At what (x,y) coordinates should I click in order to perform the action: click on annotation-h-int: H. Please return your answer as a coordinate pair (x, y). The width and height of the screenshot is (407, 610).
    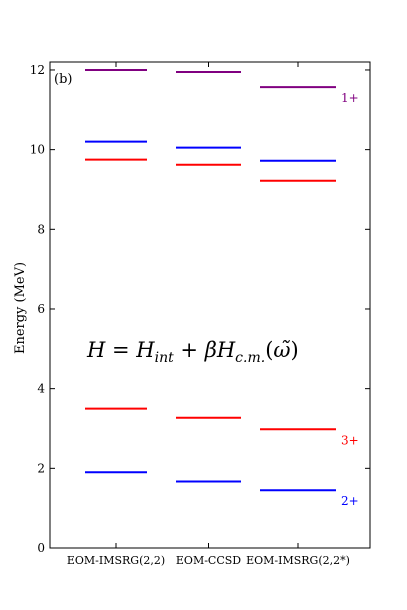
    Looking at the image, I should click on (145, 350).